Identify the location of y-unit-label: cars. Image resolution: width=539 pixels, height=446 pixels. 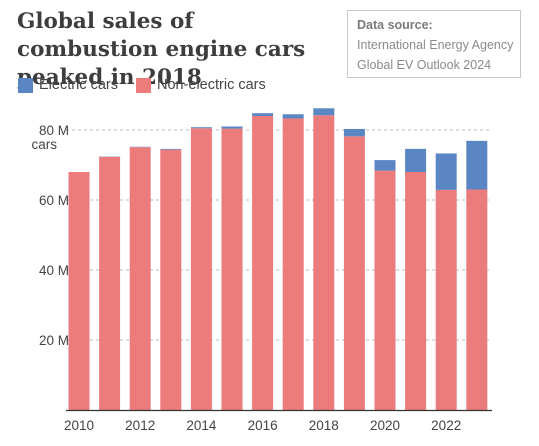
(44, 144).